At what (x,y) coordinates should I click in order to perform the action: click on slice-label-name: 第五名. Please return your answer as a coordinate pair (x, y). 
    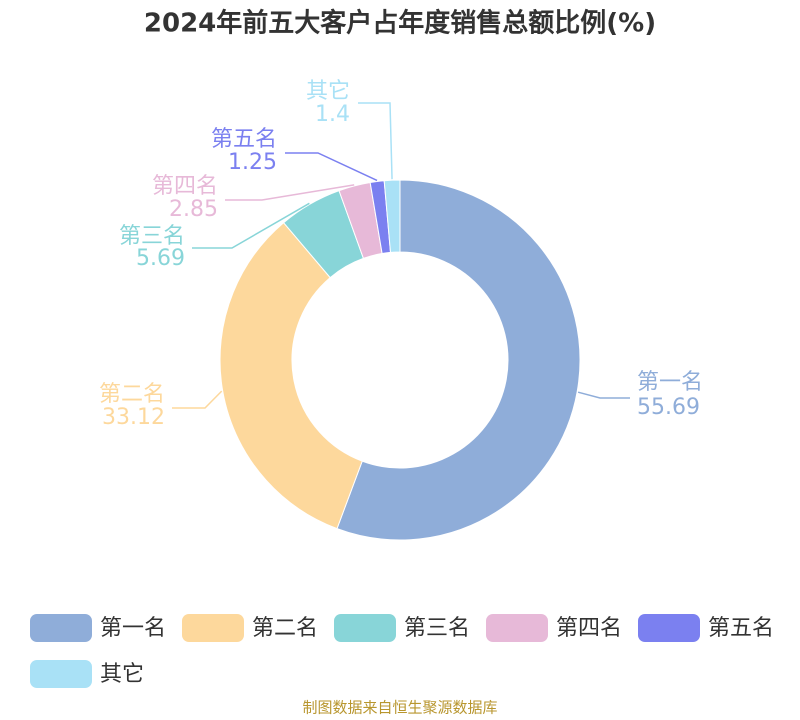
    Looking at the image, I should click on (244, 139).